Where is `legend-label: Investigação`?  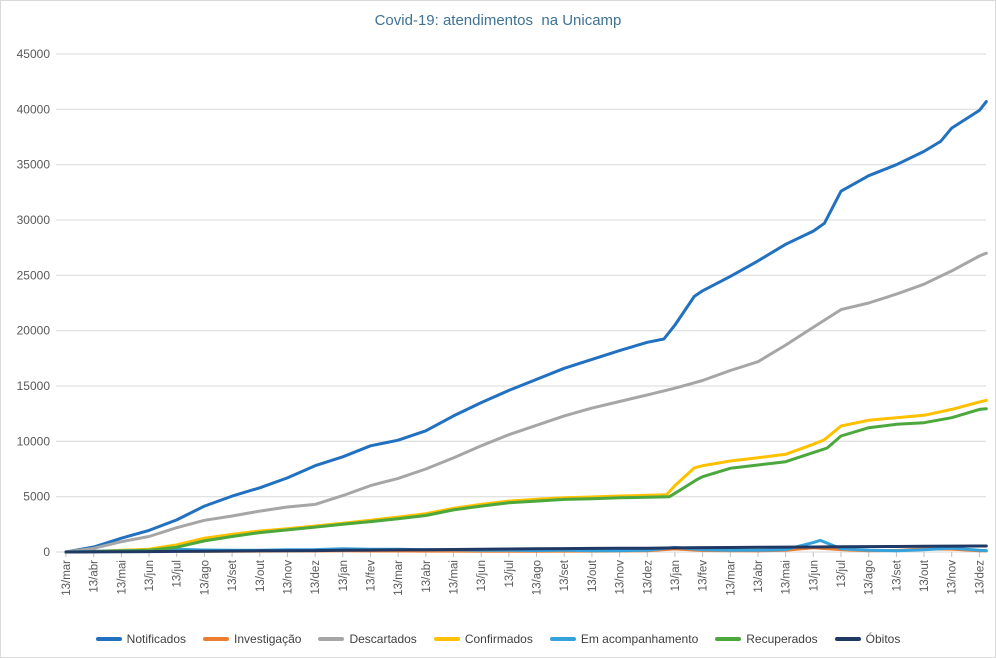
legend-label: Investigação is located at coordinates (268, 639).